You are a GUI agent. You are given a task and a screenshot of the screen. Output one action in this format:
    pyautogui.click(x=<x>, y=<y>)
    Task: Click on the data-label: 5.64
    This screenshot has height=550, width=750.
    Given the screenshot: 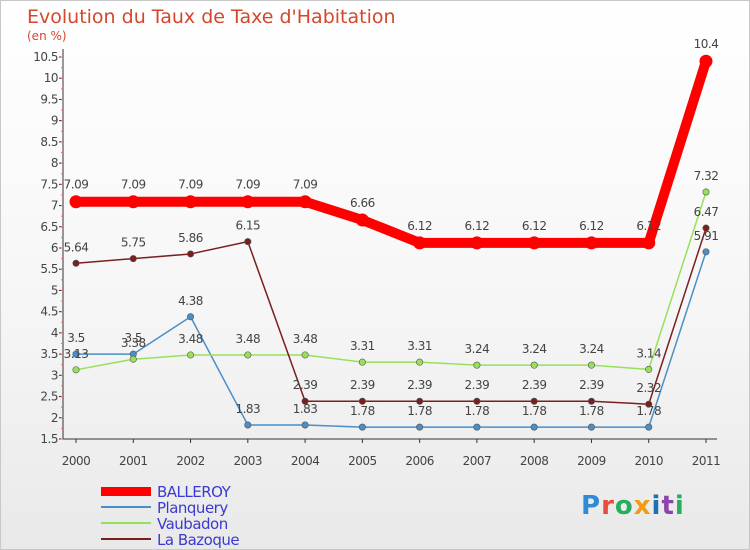 What is the action you would take?
    pyautogui.click(x=76, y=247)
    